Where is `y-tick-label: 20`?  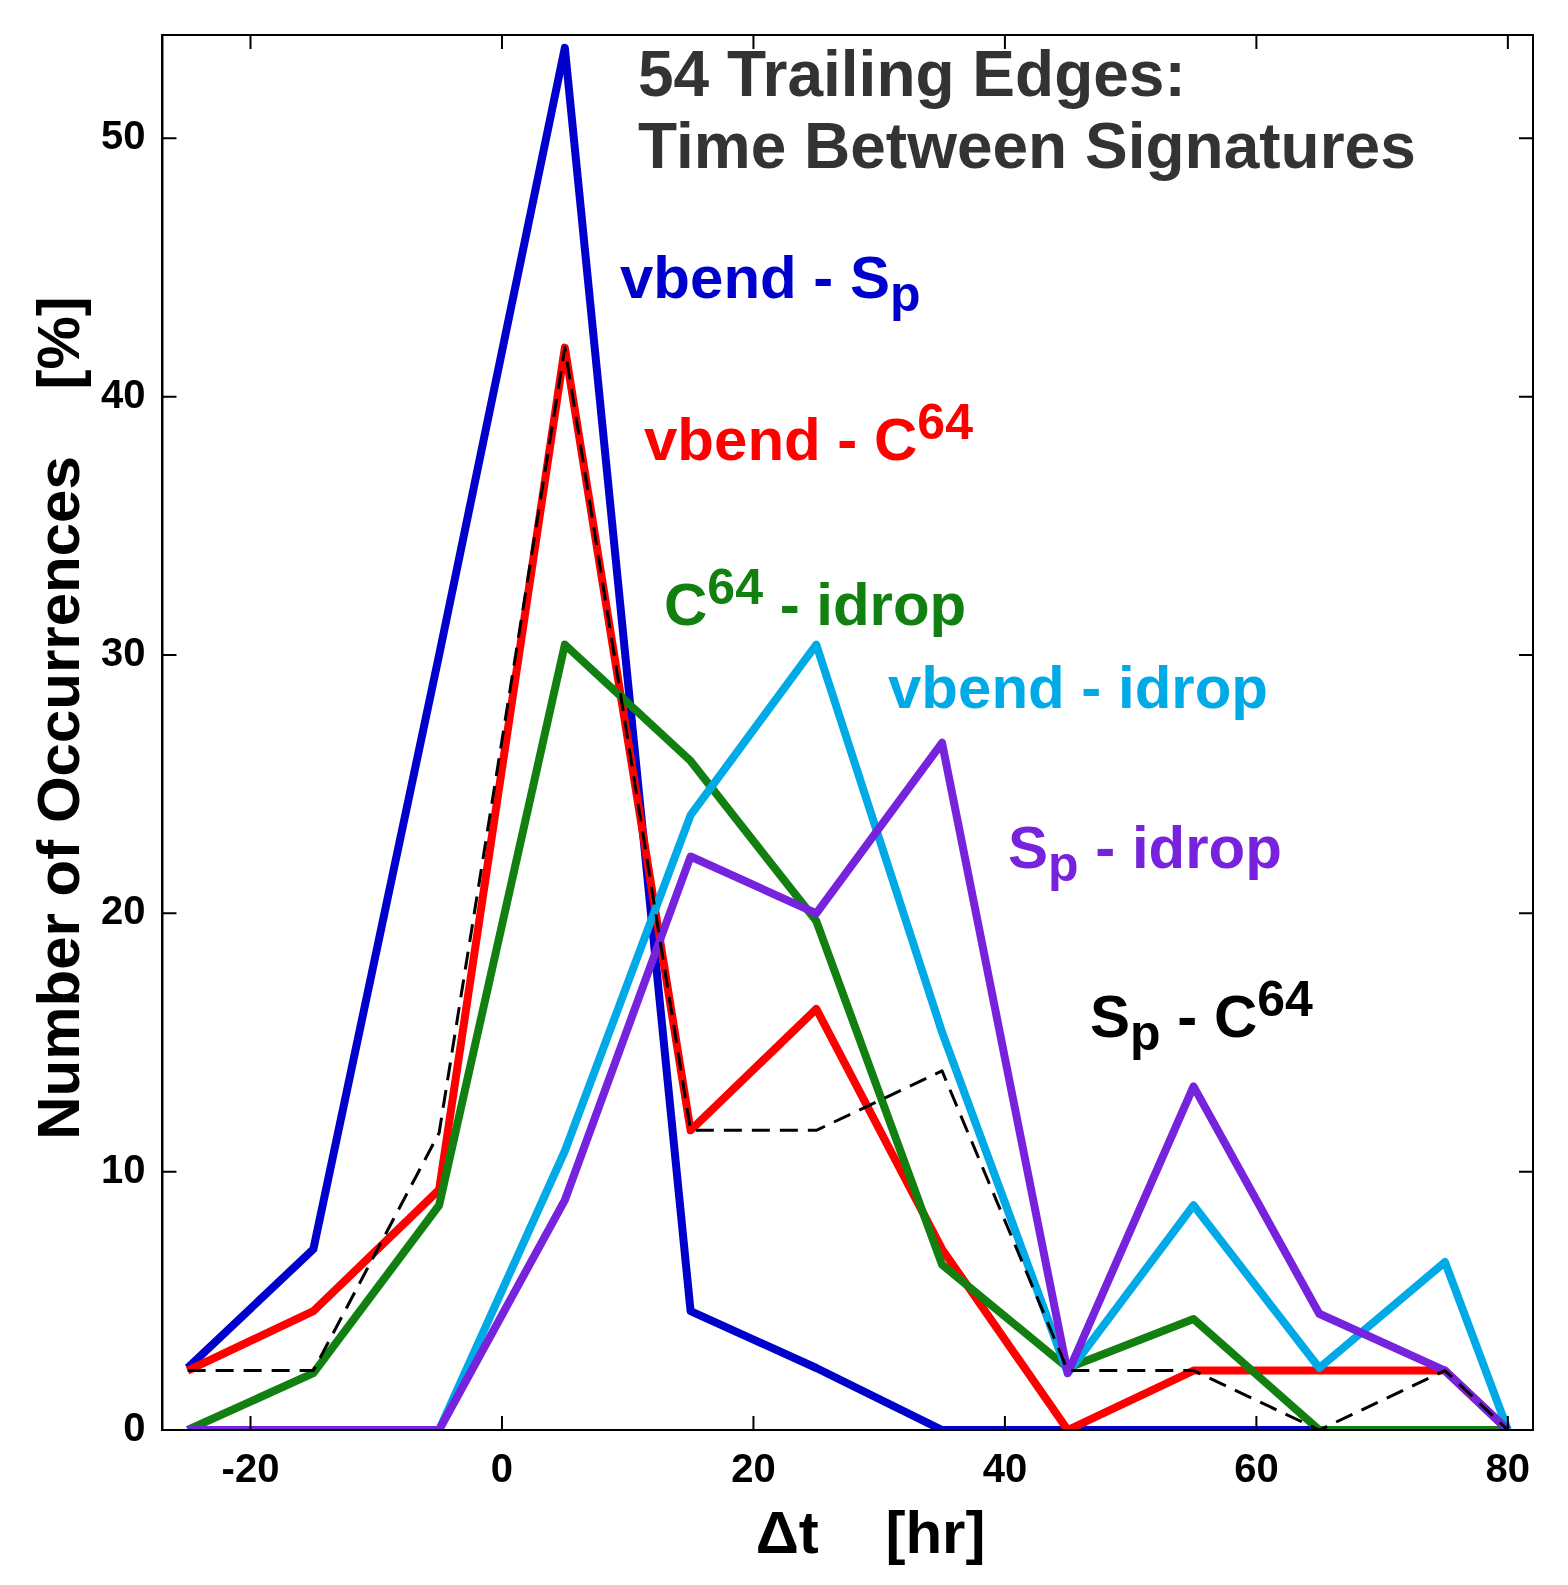
y-tick-label: 20 is located at coordinates (123, 910).